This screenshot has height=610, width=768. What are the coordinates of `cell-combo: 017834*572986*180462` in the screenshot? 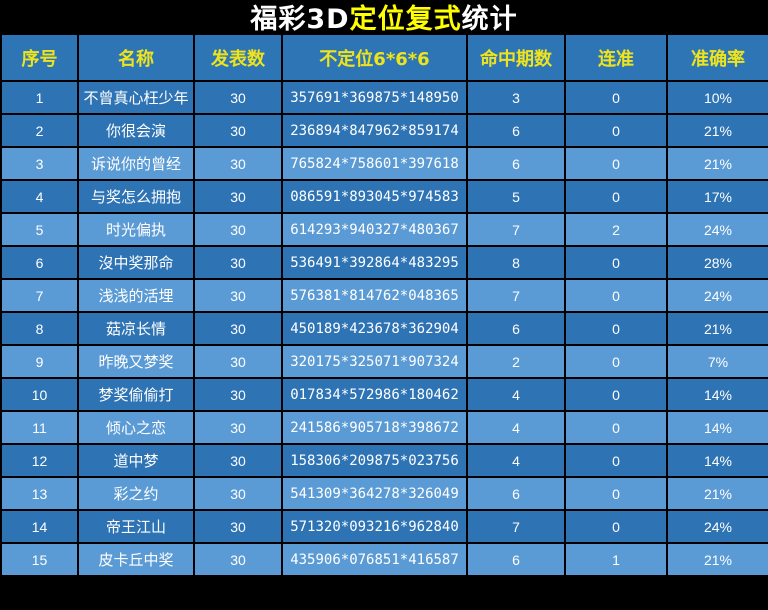 It's located at (374, 394).